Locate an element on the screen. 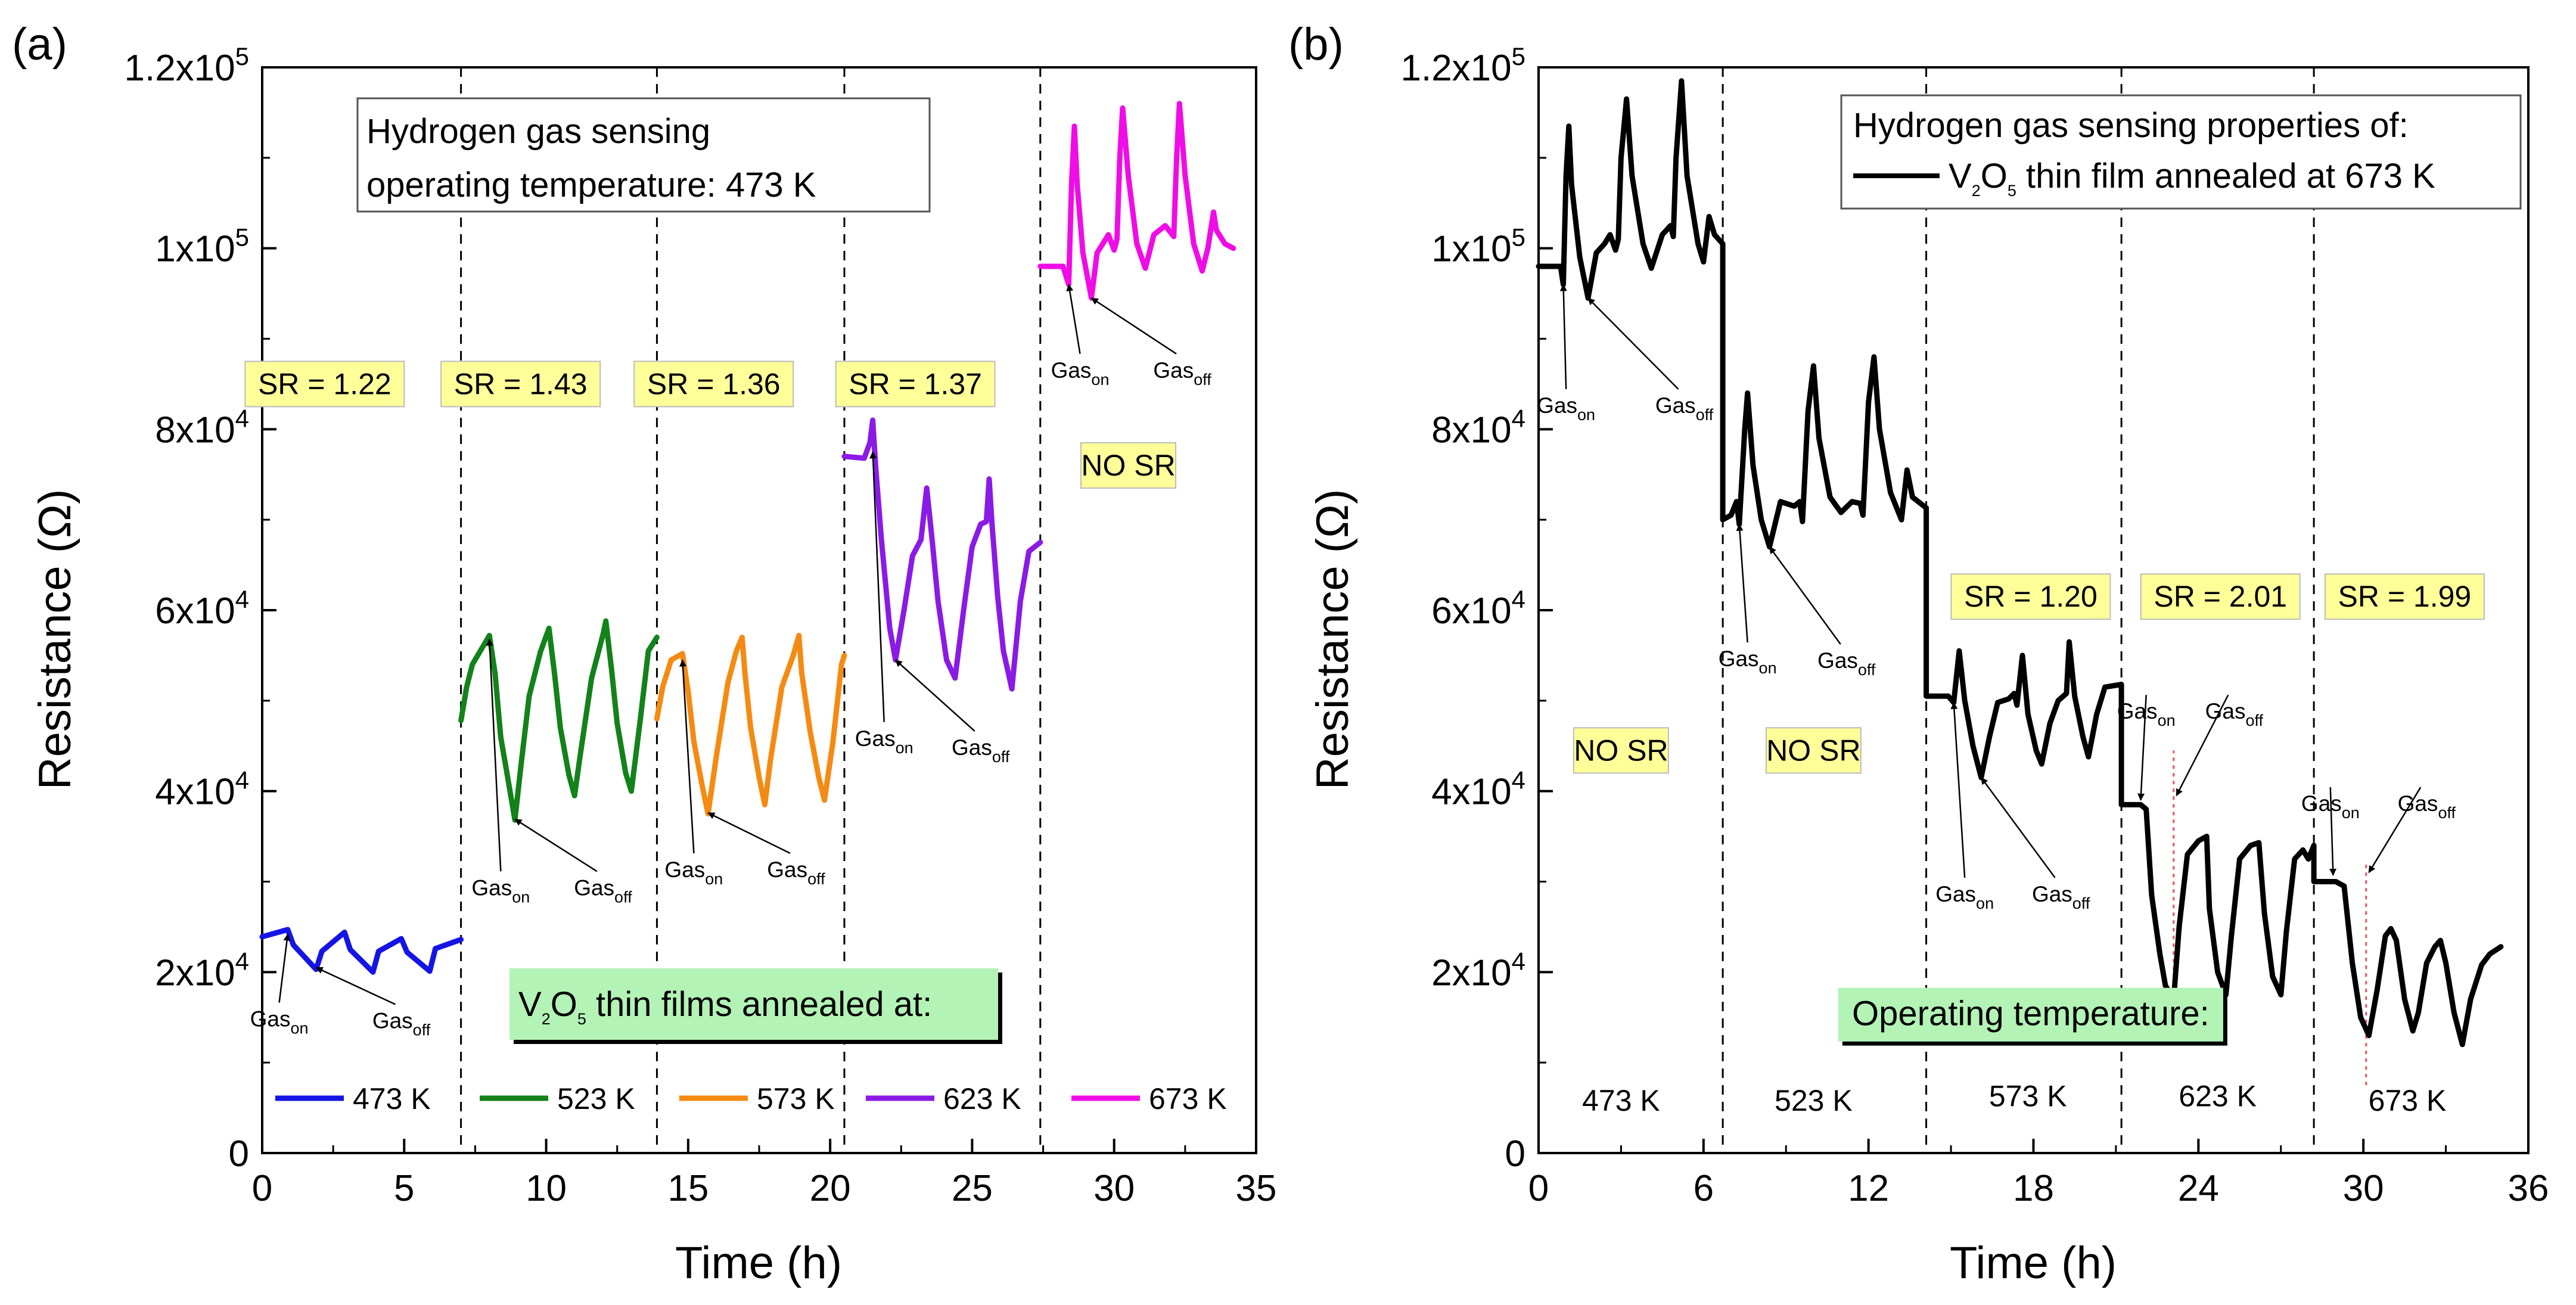 The height and width of the screenshot is (1305, 2576). b-sr-label: SR = 2.01 is located at coordinates (2220, 596).